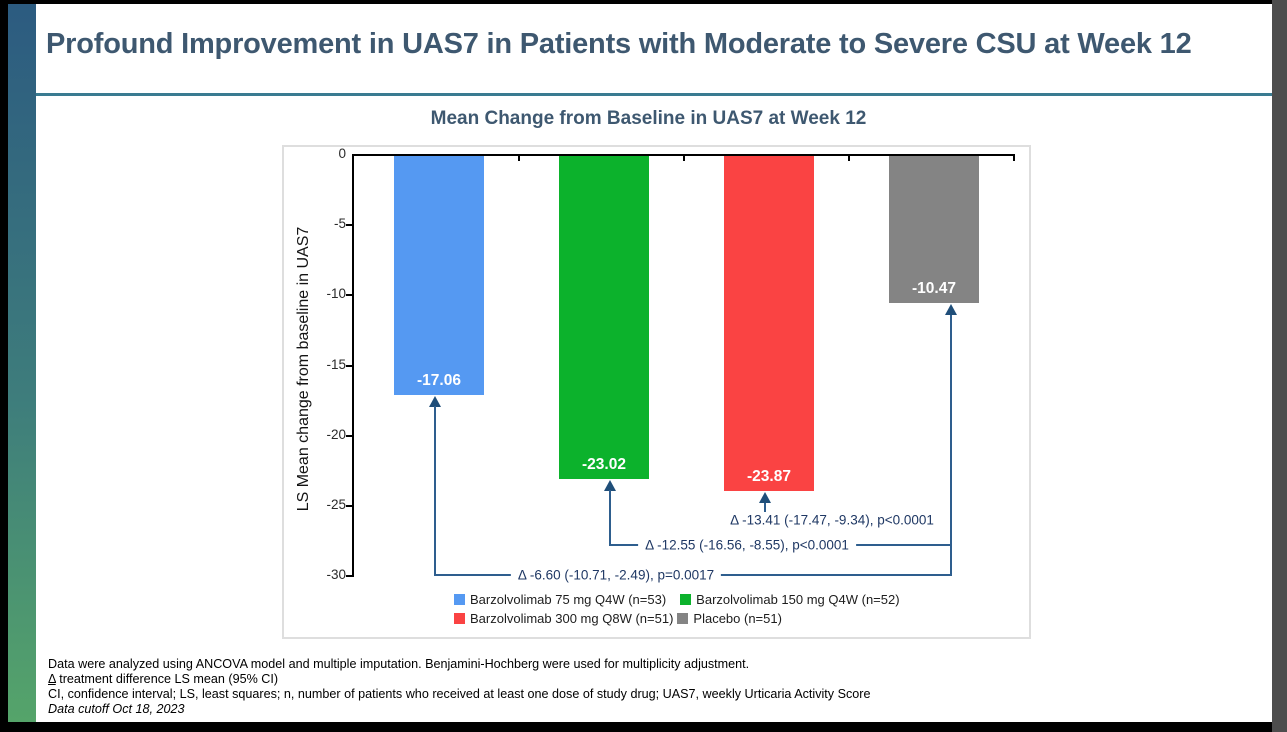  I want to click on delta-symbol: Δ, so click(52, 678).